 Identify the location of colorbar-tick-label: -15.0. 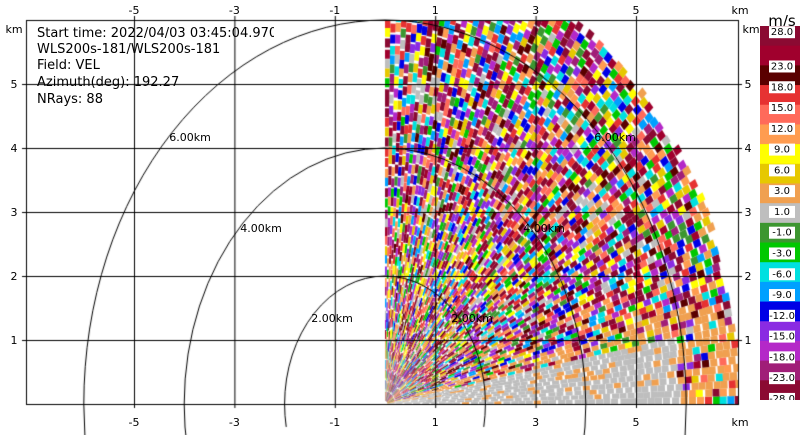
(782, 337).